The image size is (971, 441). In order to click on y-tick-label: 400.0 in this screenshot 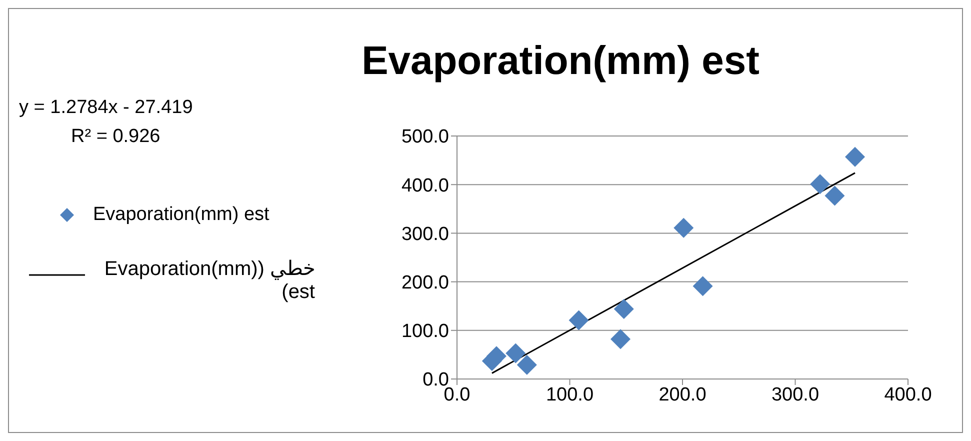, I will do `click(425, 185)`.